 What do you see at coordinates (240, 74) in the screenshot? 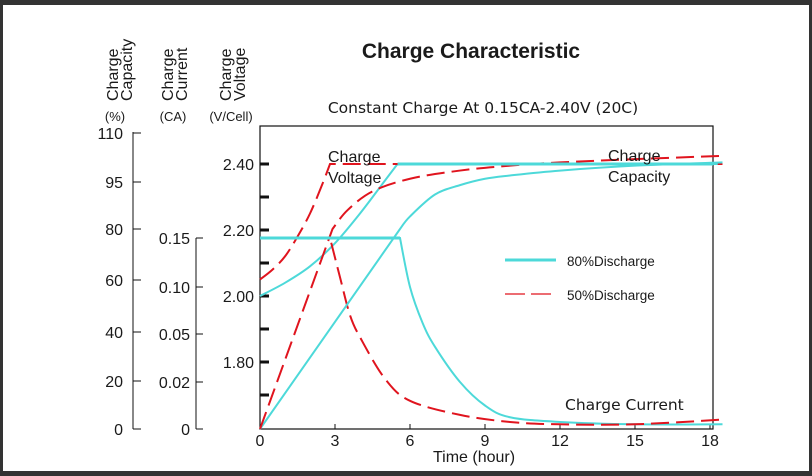
I see `svg-text: Voltage` at bounding box center [240, 74].